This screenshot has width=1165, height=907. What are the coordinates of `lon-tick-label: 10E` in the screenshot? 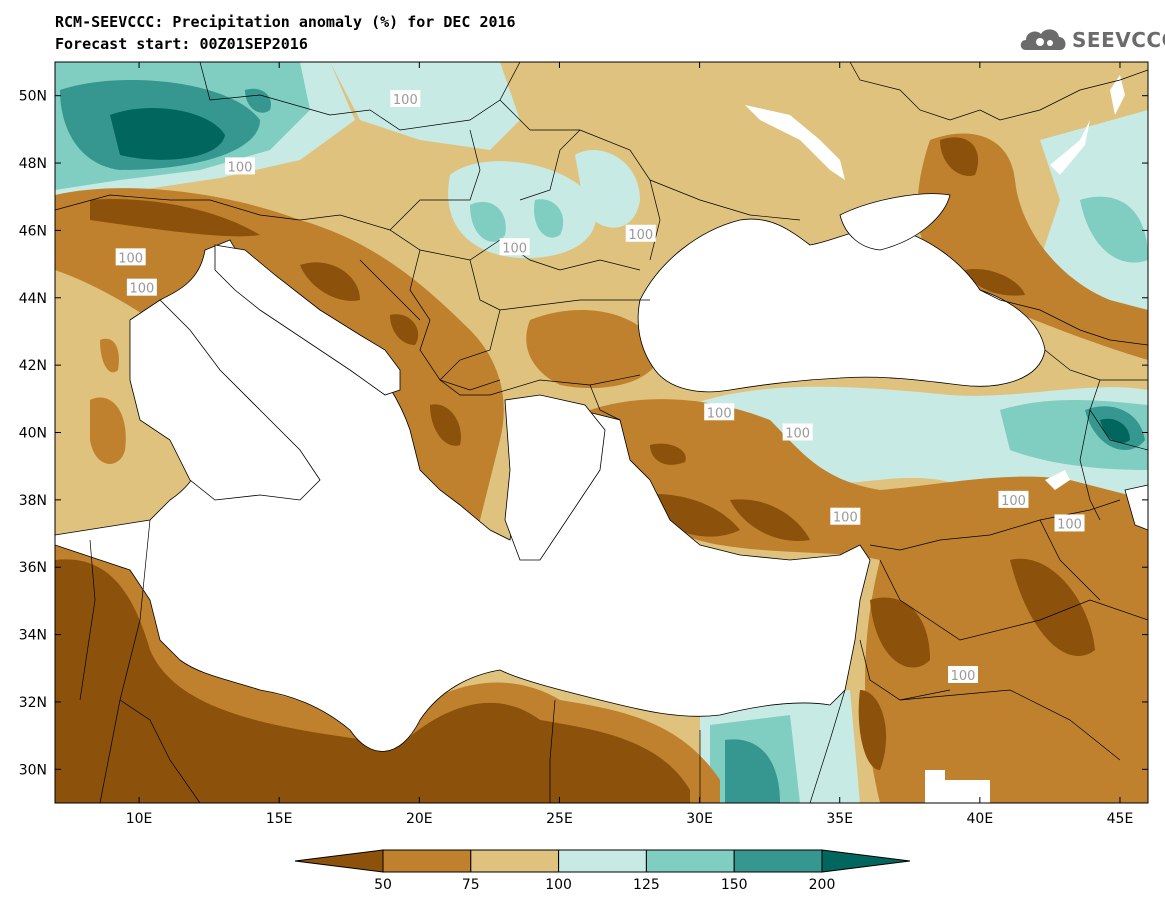 It's located at (139, 819).